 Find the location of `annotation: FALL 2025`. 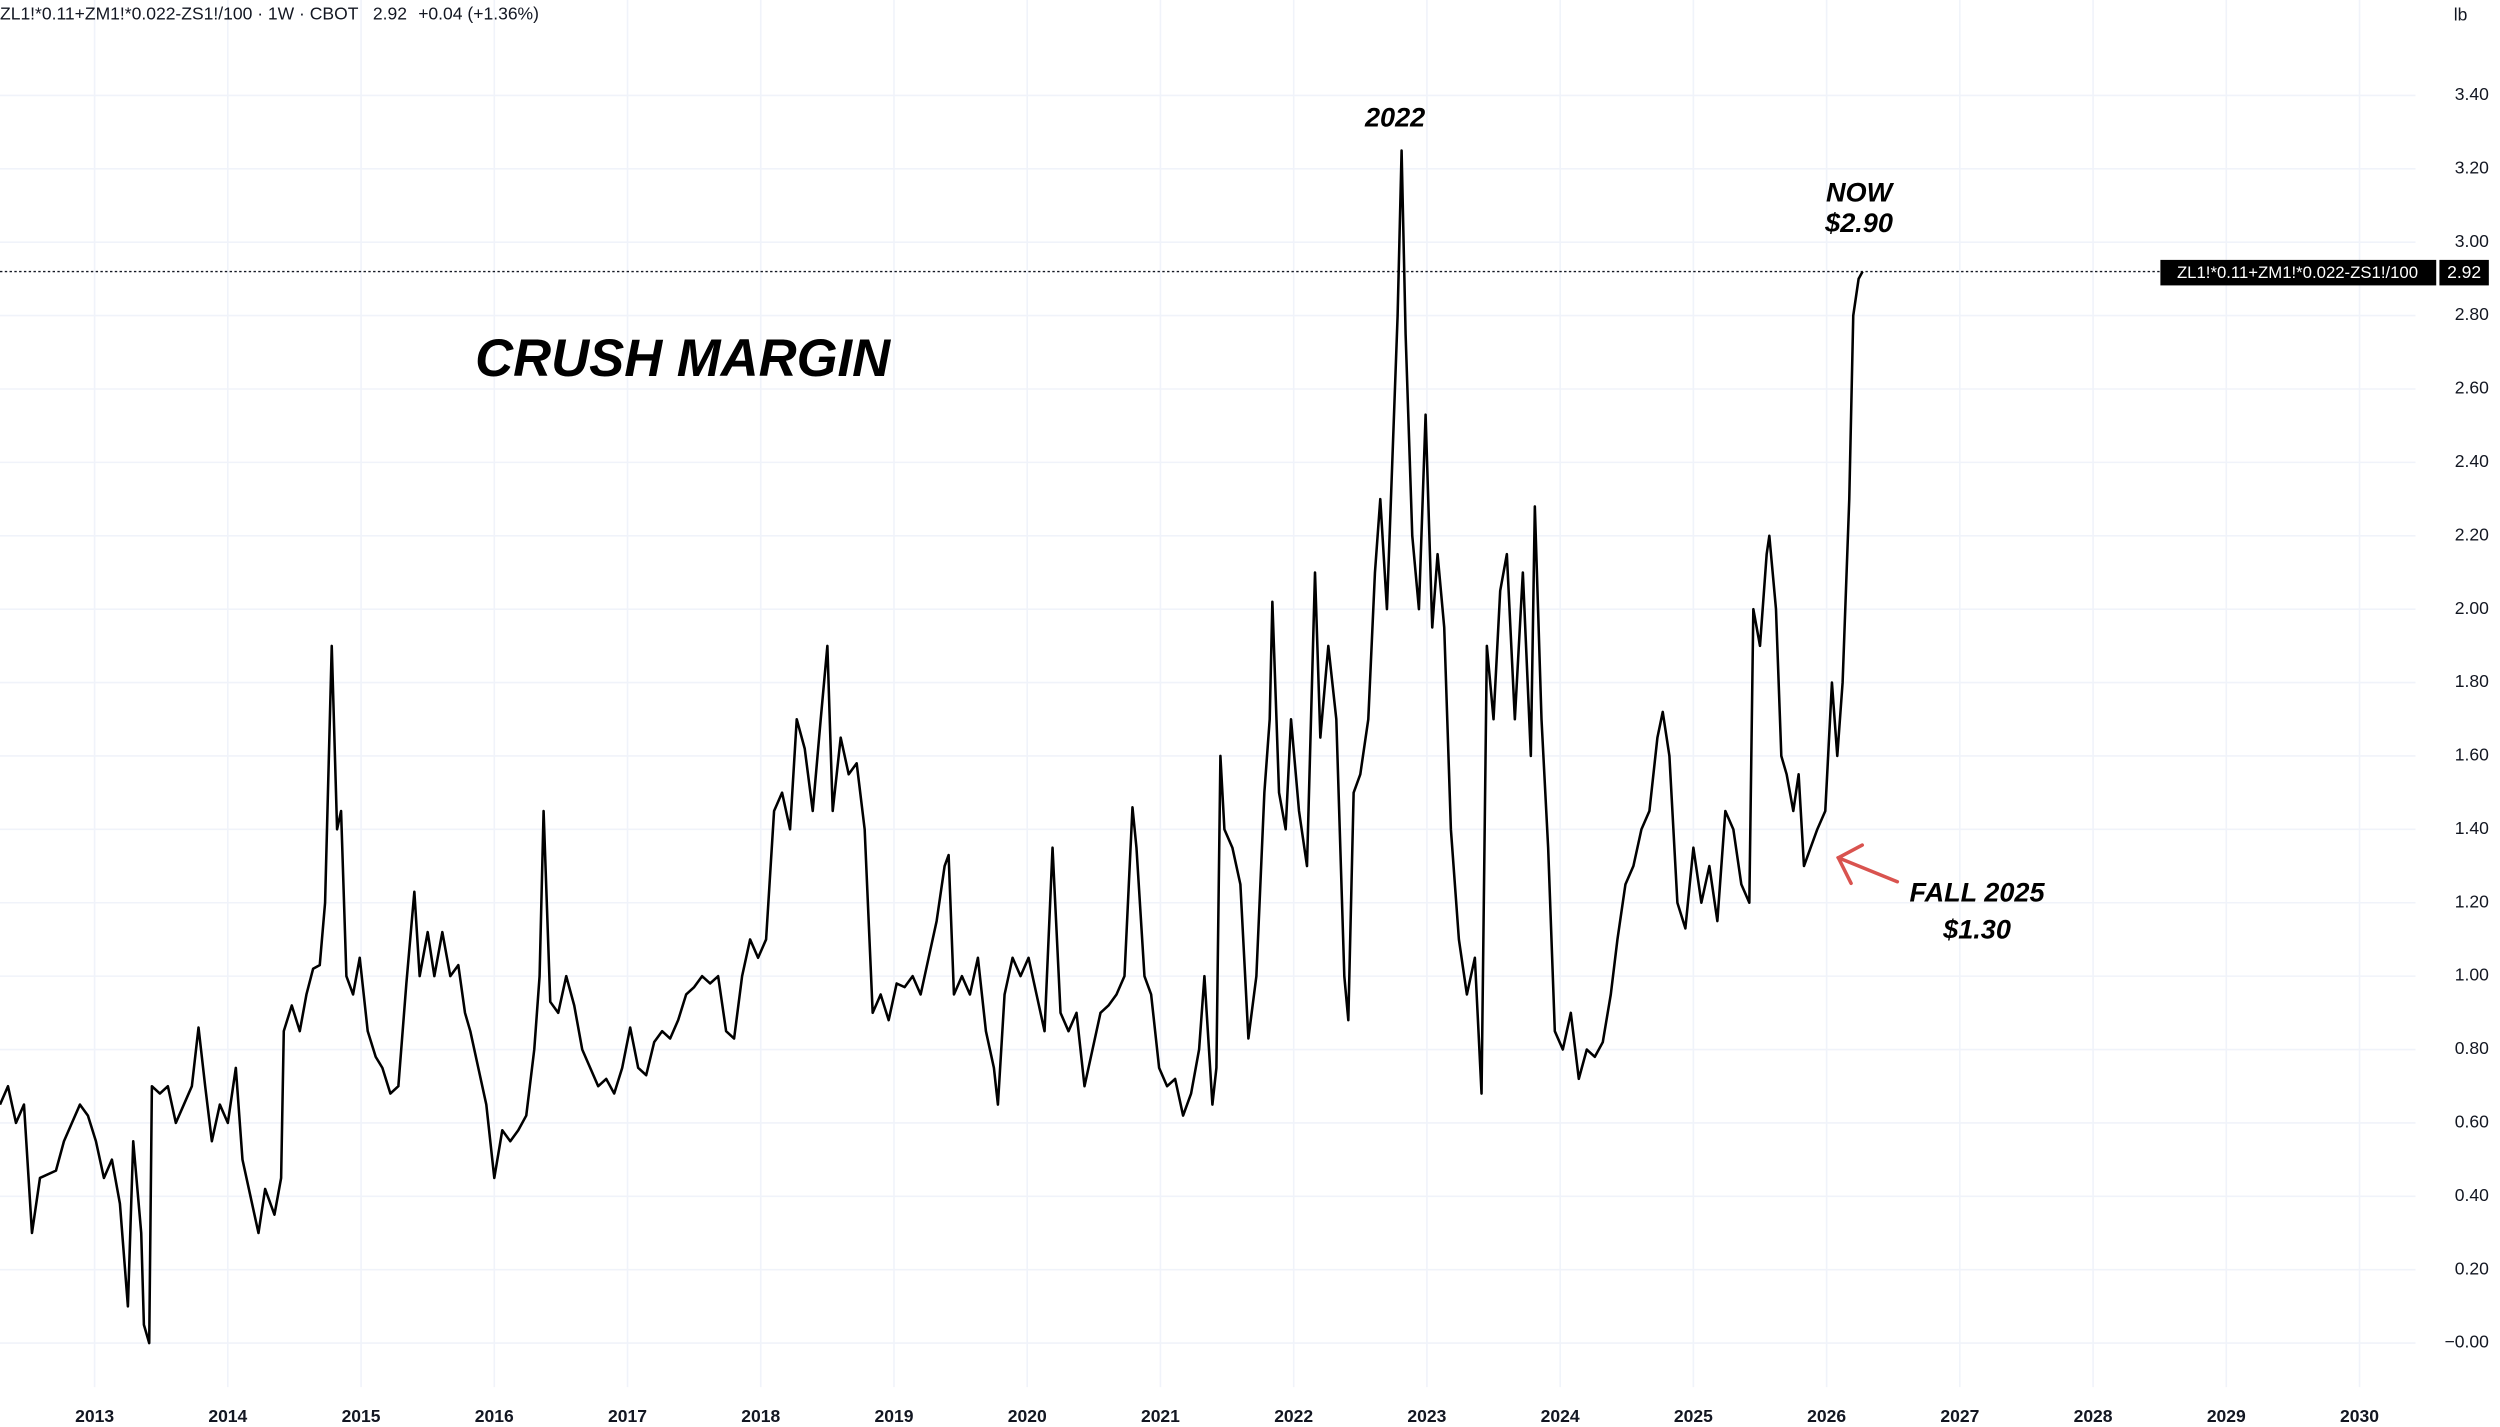

annotation: FALL 2025 is located at coordinates (1978, 892).